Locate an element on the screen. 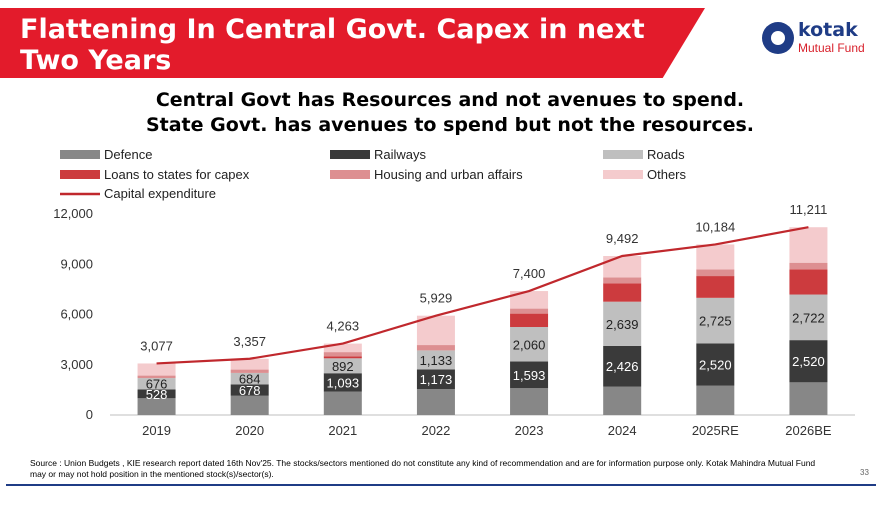  data-label: 892 is located at coordinates (343, 366).